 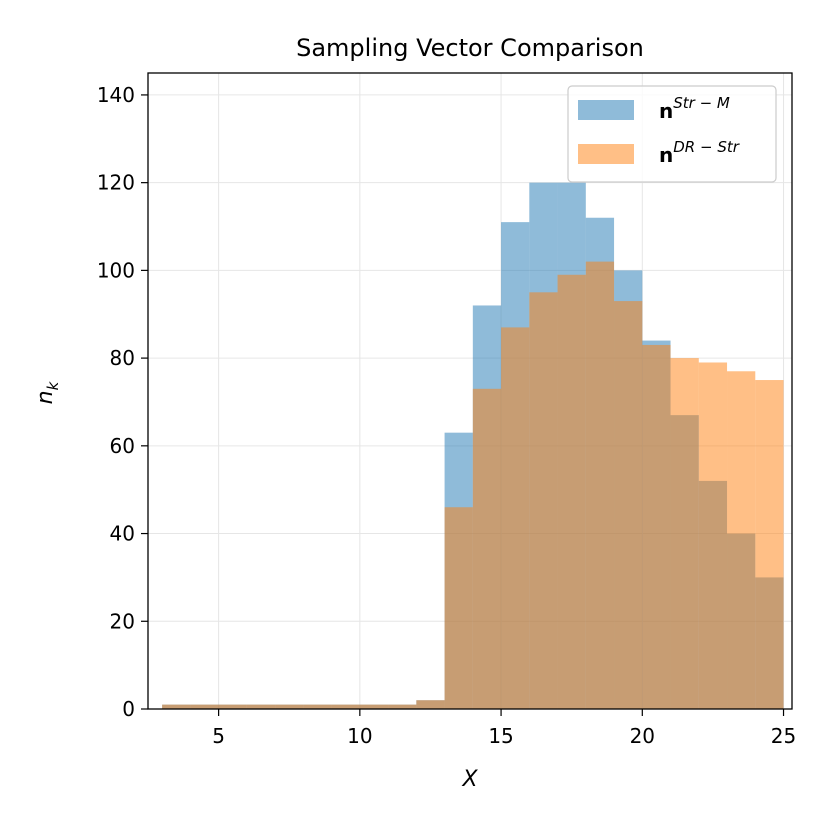 What do you see at coordinates (45, 397) in the screenshot?
I see `y-axis-title-main: n` at bounding box center [45, 397].